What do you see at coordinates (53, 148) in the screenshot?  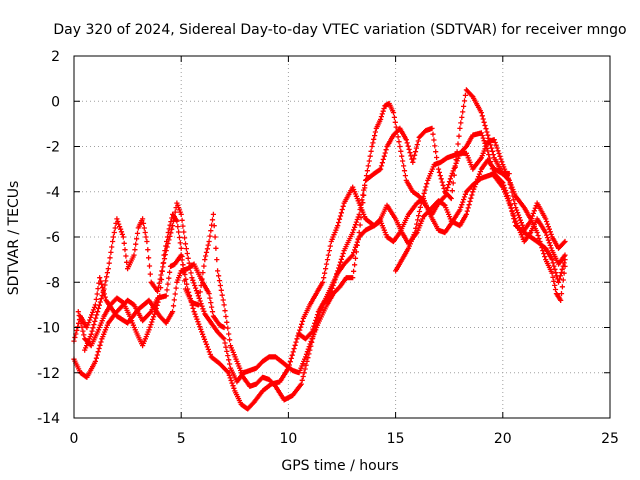 I see `y-tick-label: -2` at bounding box center [53, 148].